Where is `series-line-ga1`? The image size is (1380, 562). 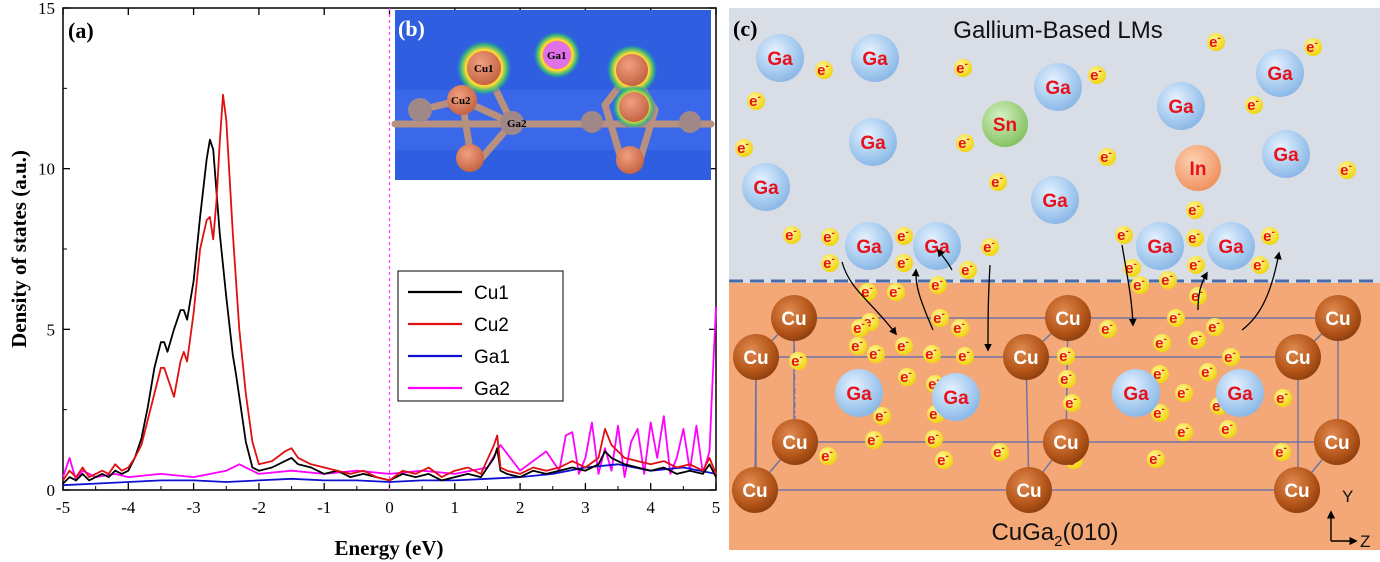 series-line-ga1 is located at coordinates (389, 475).